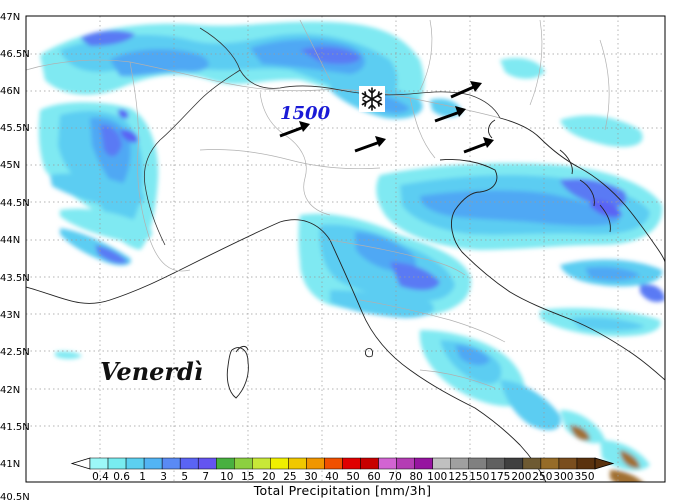 Image resolution: width=696 pixels, height=502 pixels. I want to click on lat-label: 44N, so click(10, 240).